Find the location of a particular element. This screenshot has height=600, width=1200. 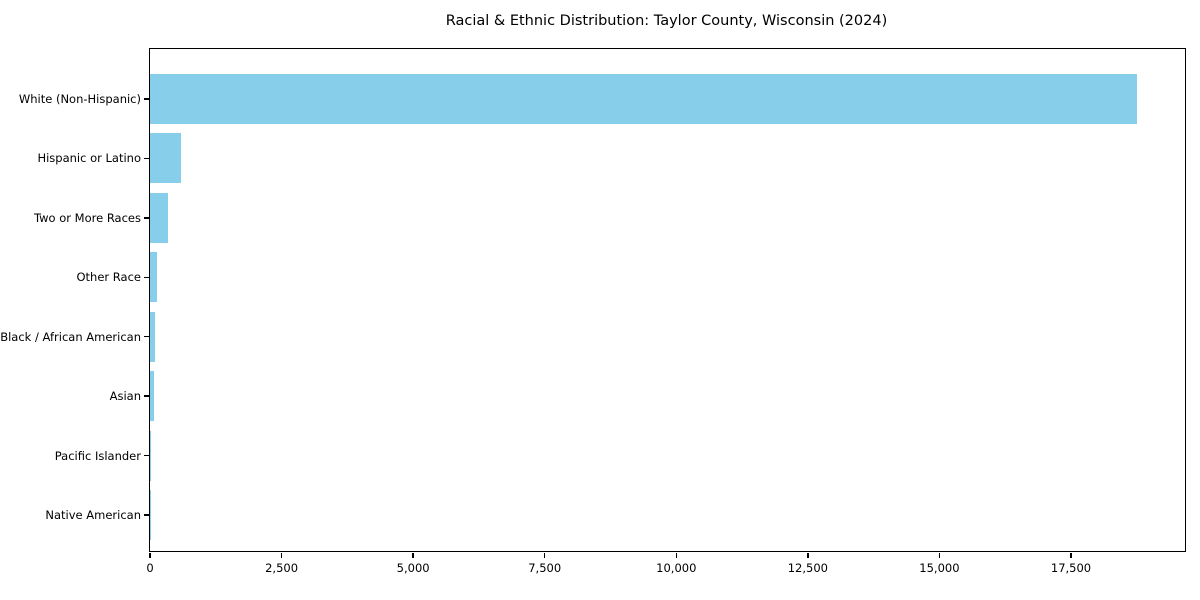

bar-asian is located at coordinates (152, 396).